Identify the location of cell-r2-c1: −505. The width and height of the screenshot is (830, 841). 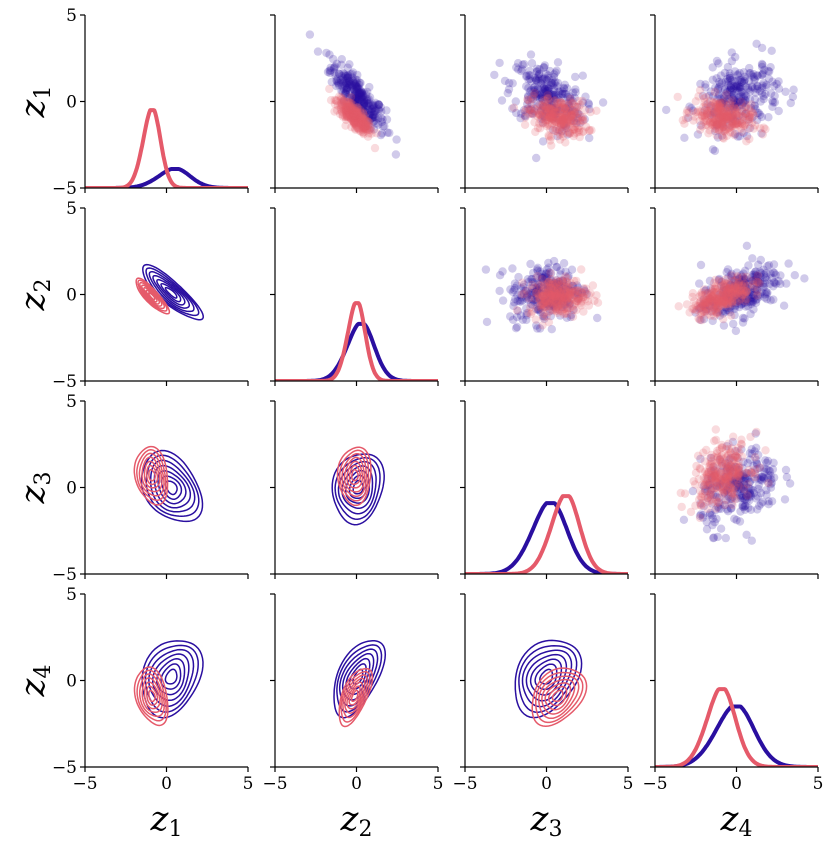
(150, 295).